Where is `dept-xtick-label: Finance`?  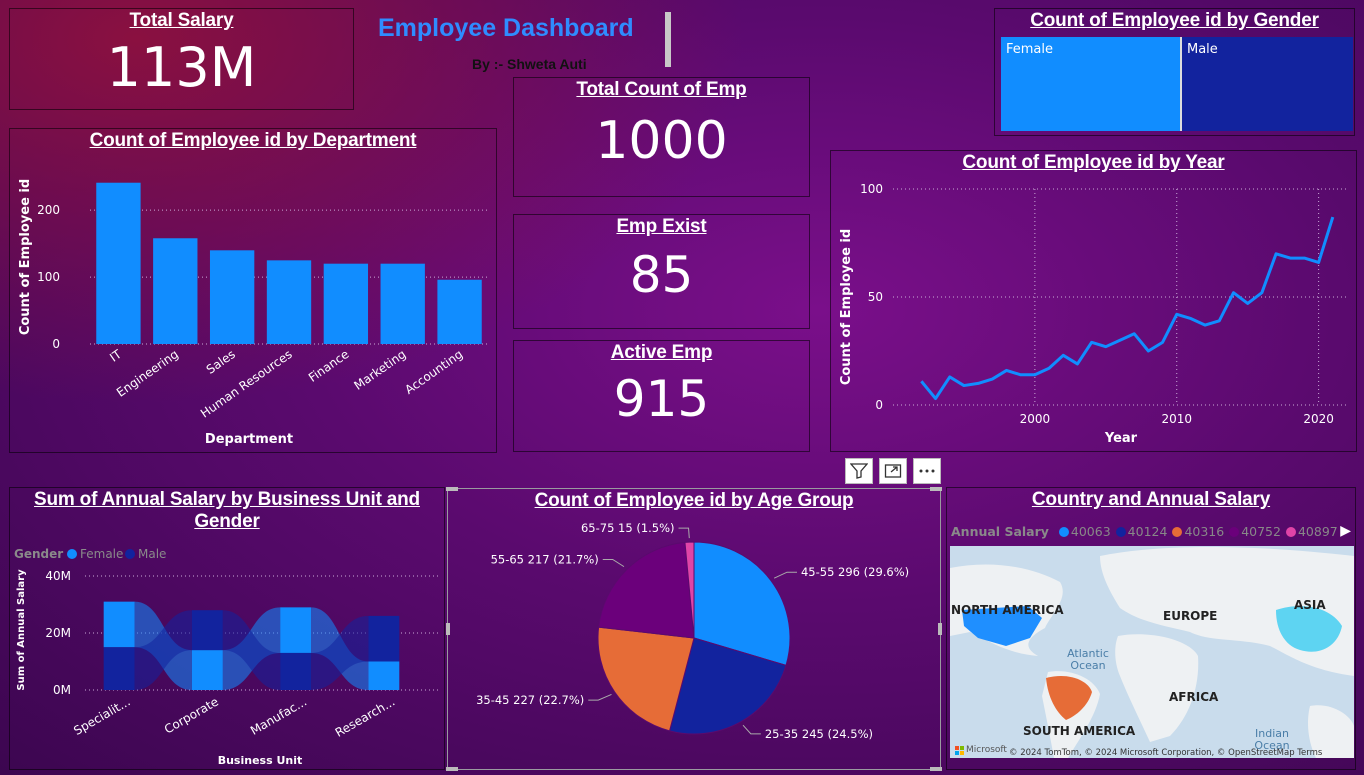
dept-xtick-label: Finance is located at coordinates (329, 366).